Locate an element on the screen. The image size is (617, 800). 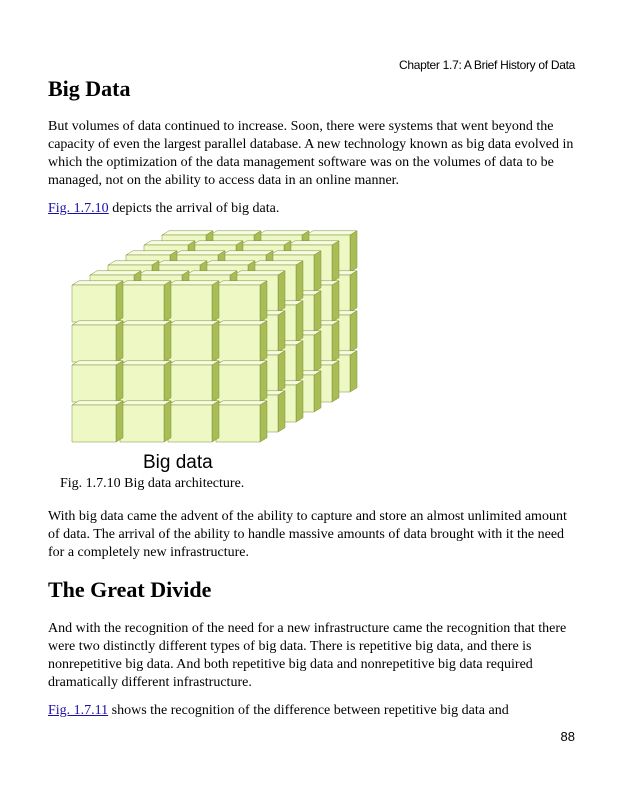
big-data-cubes-figure is located at coordinates (214, 336).